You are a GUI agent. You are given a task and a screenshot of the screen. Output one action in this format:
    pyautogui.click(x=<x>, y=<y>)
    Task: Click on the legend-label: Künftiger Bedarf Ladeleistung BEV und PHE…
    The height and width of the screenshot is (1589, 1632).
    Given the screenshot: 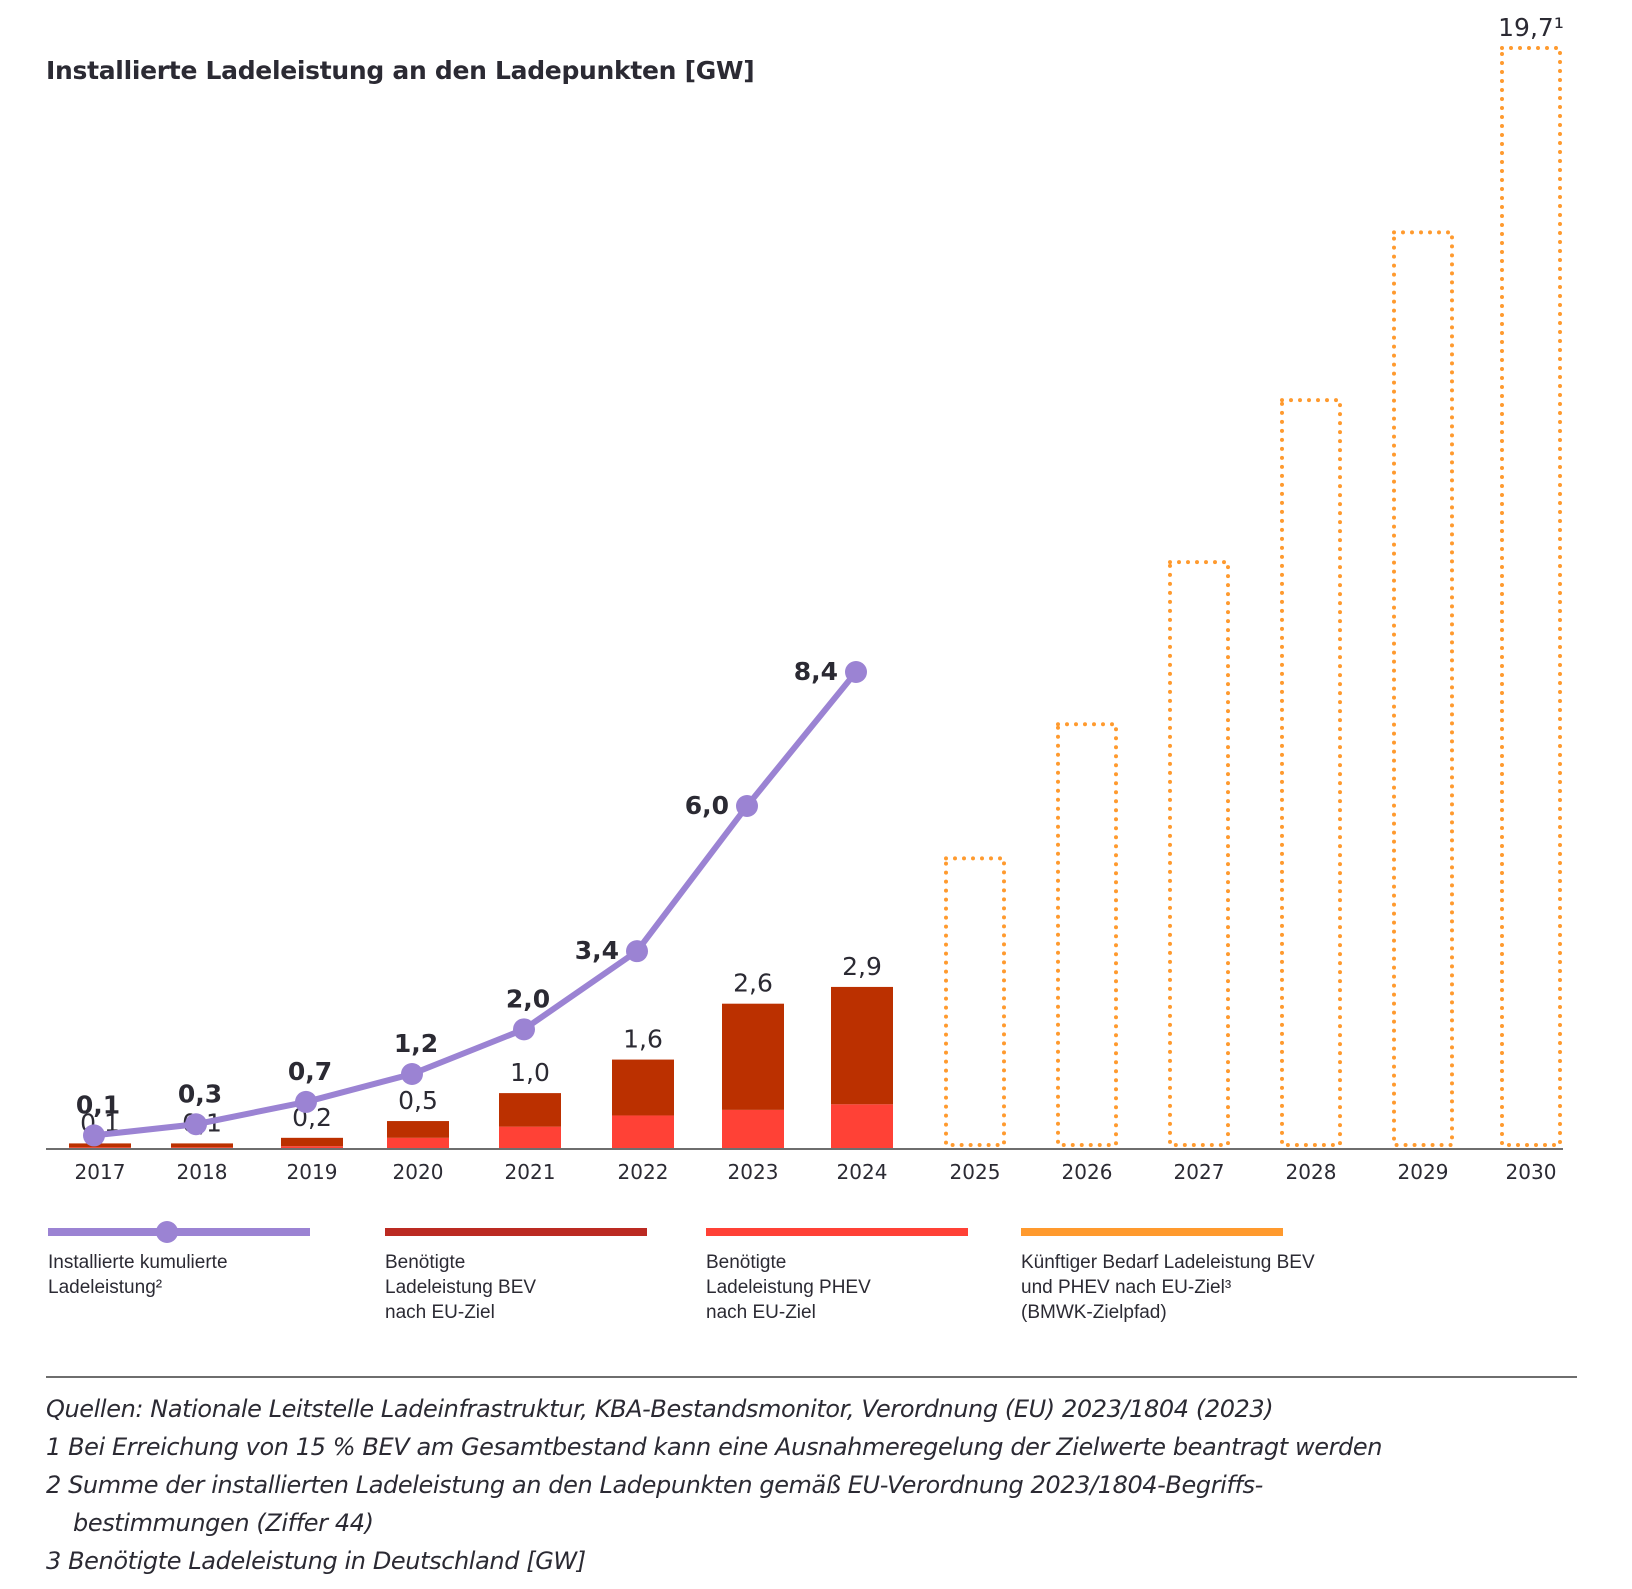 What is the action you would take?
    pyautogui.click(x=1168, y=1287)
    